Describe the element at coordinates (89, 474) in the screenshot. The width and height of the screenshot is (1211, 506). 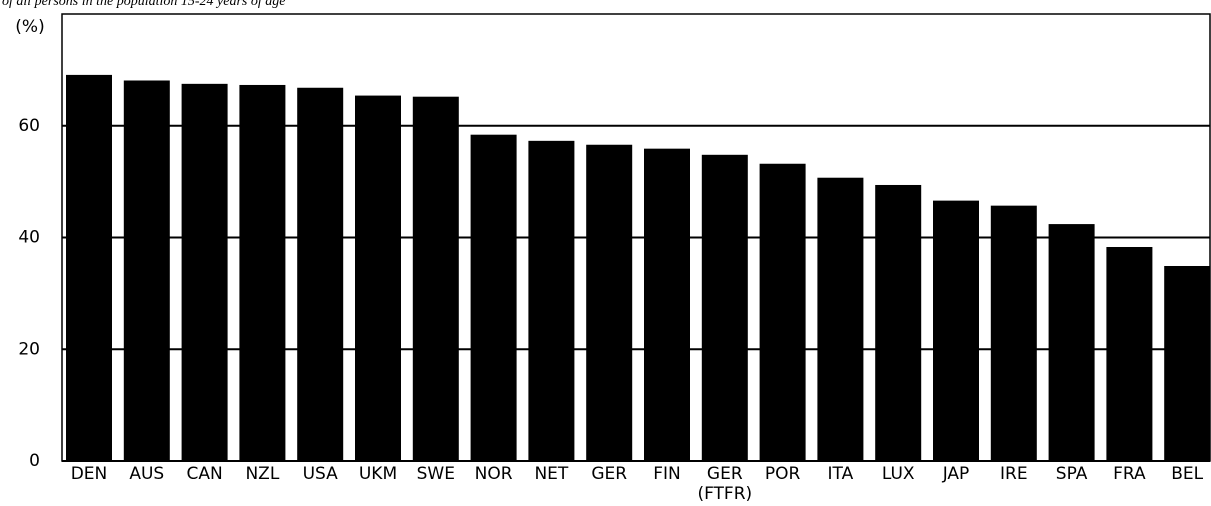
I see `x-tick-label: DEN` at that location.